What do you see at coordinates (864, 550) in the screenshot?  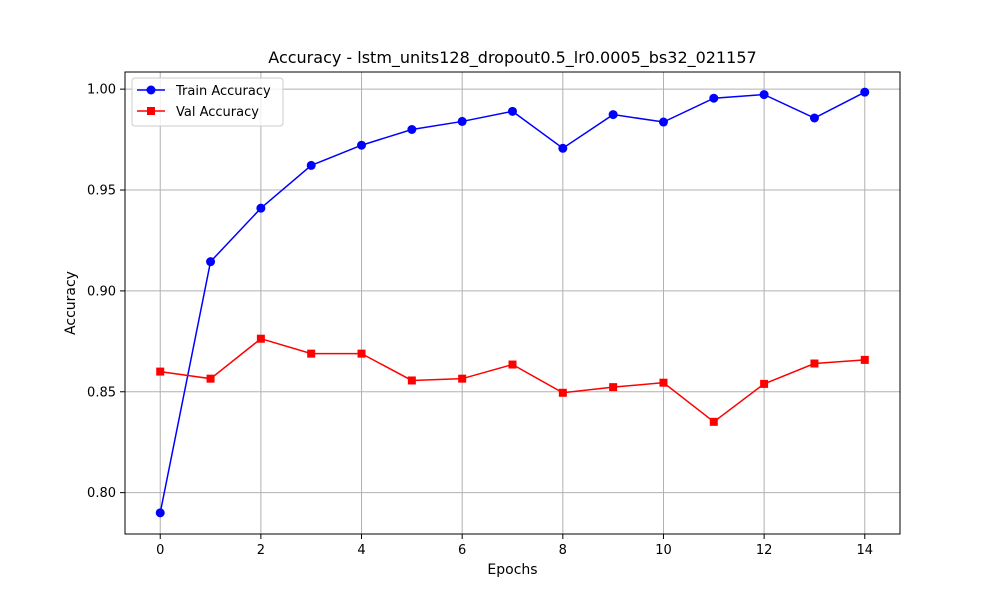 I see `x-tick-label: 14` at bounding box center [864, 550].